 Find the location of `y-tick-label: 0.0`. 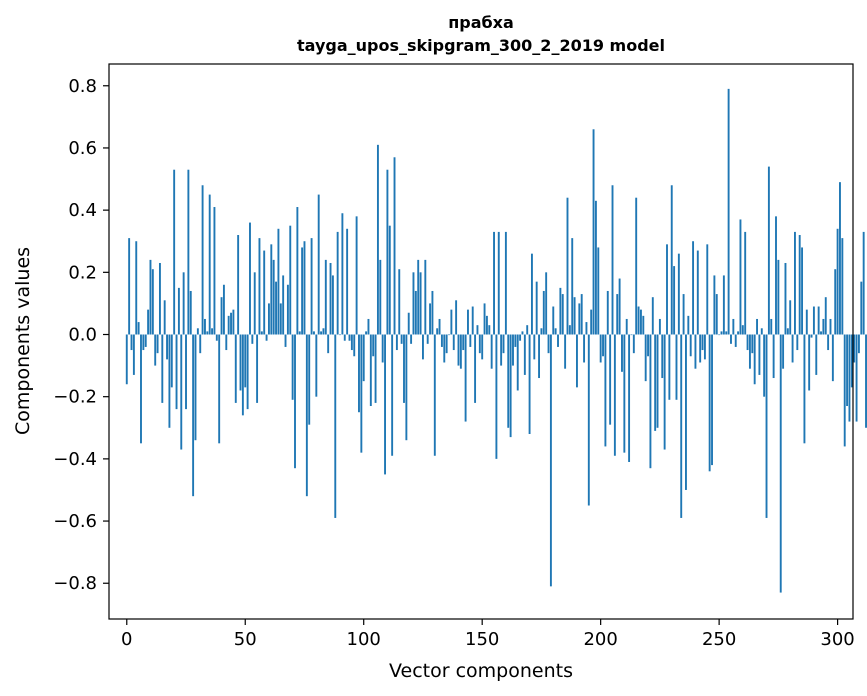

y-tick-label: 0.0 is located at coordinates (82, 335).